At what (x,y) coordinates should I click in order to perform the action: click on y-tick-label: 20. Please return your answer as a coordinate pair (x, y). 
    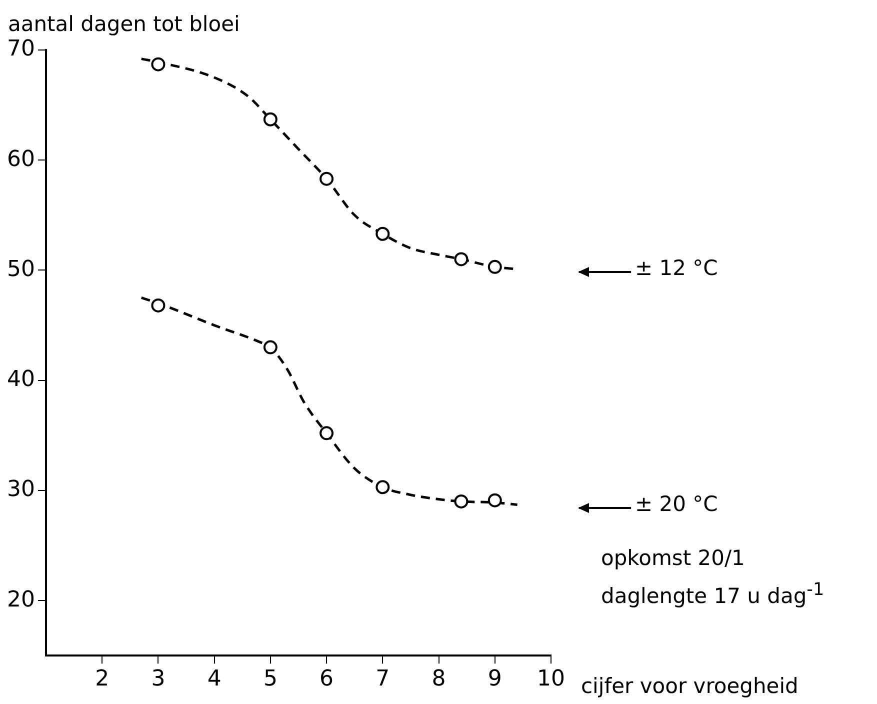
    Looking at the image, I should click on (20, 599).